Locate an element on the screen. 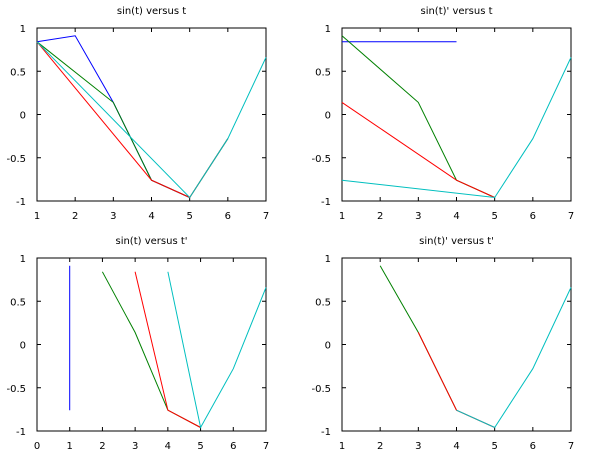  chart-title: sin(t) versus t' is located at coordinates (151, 241).